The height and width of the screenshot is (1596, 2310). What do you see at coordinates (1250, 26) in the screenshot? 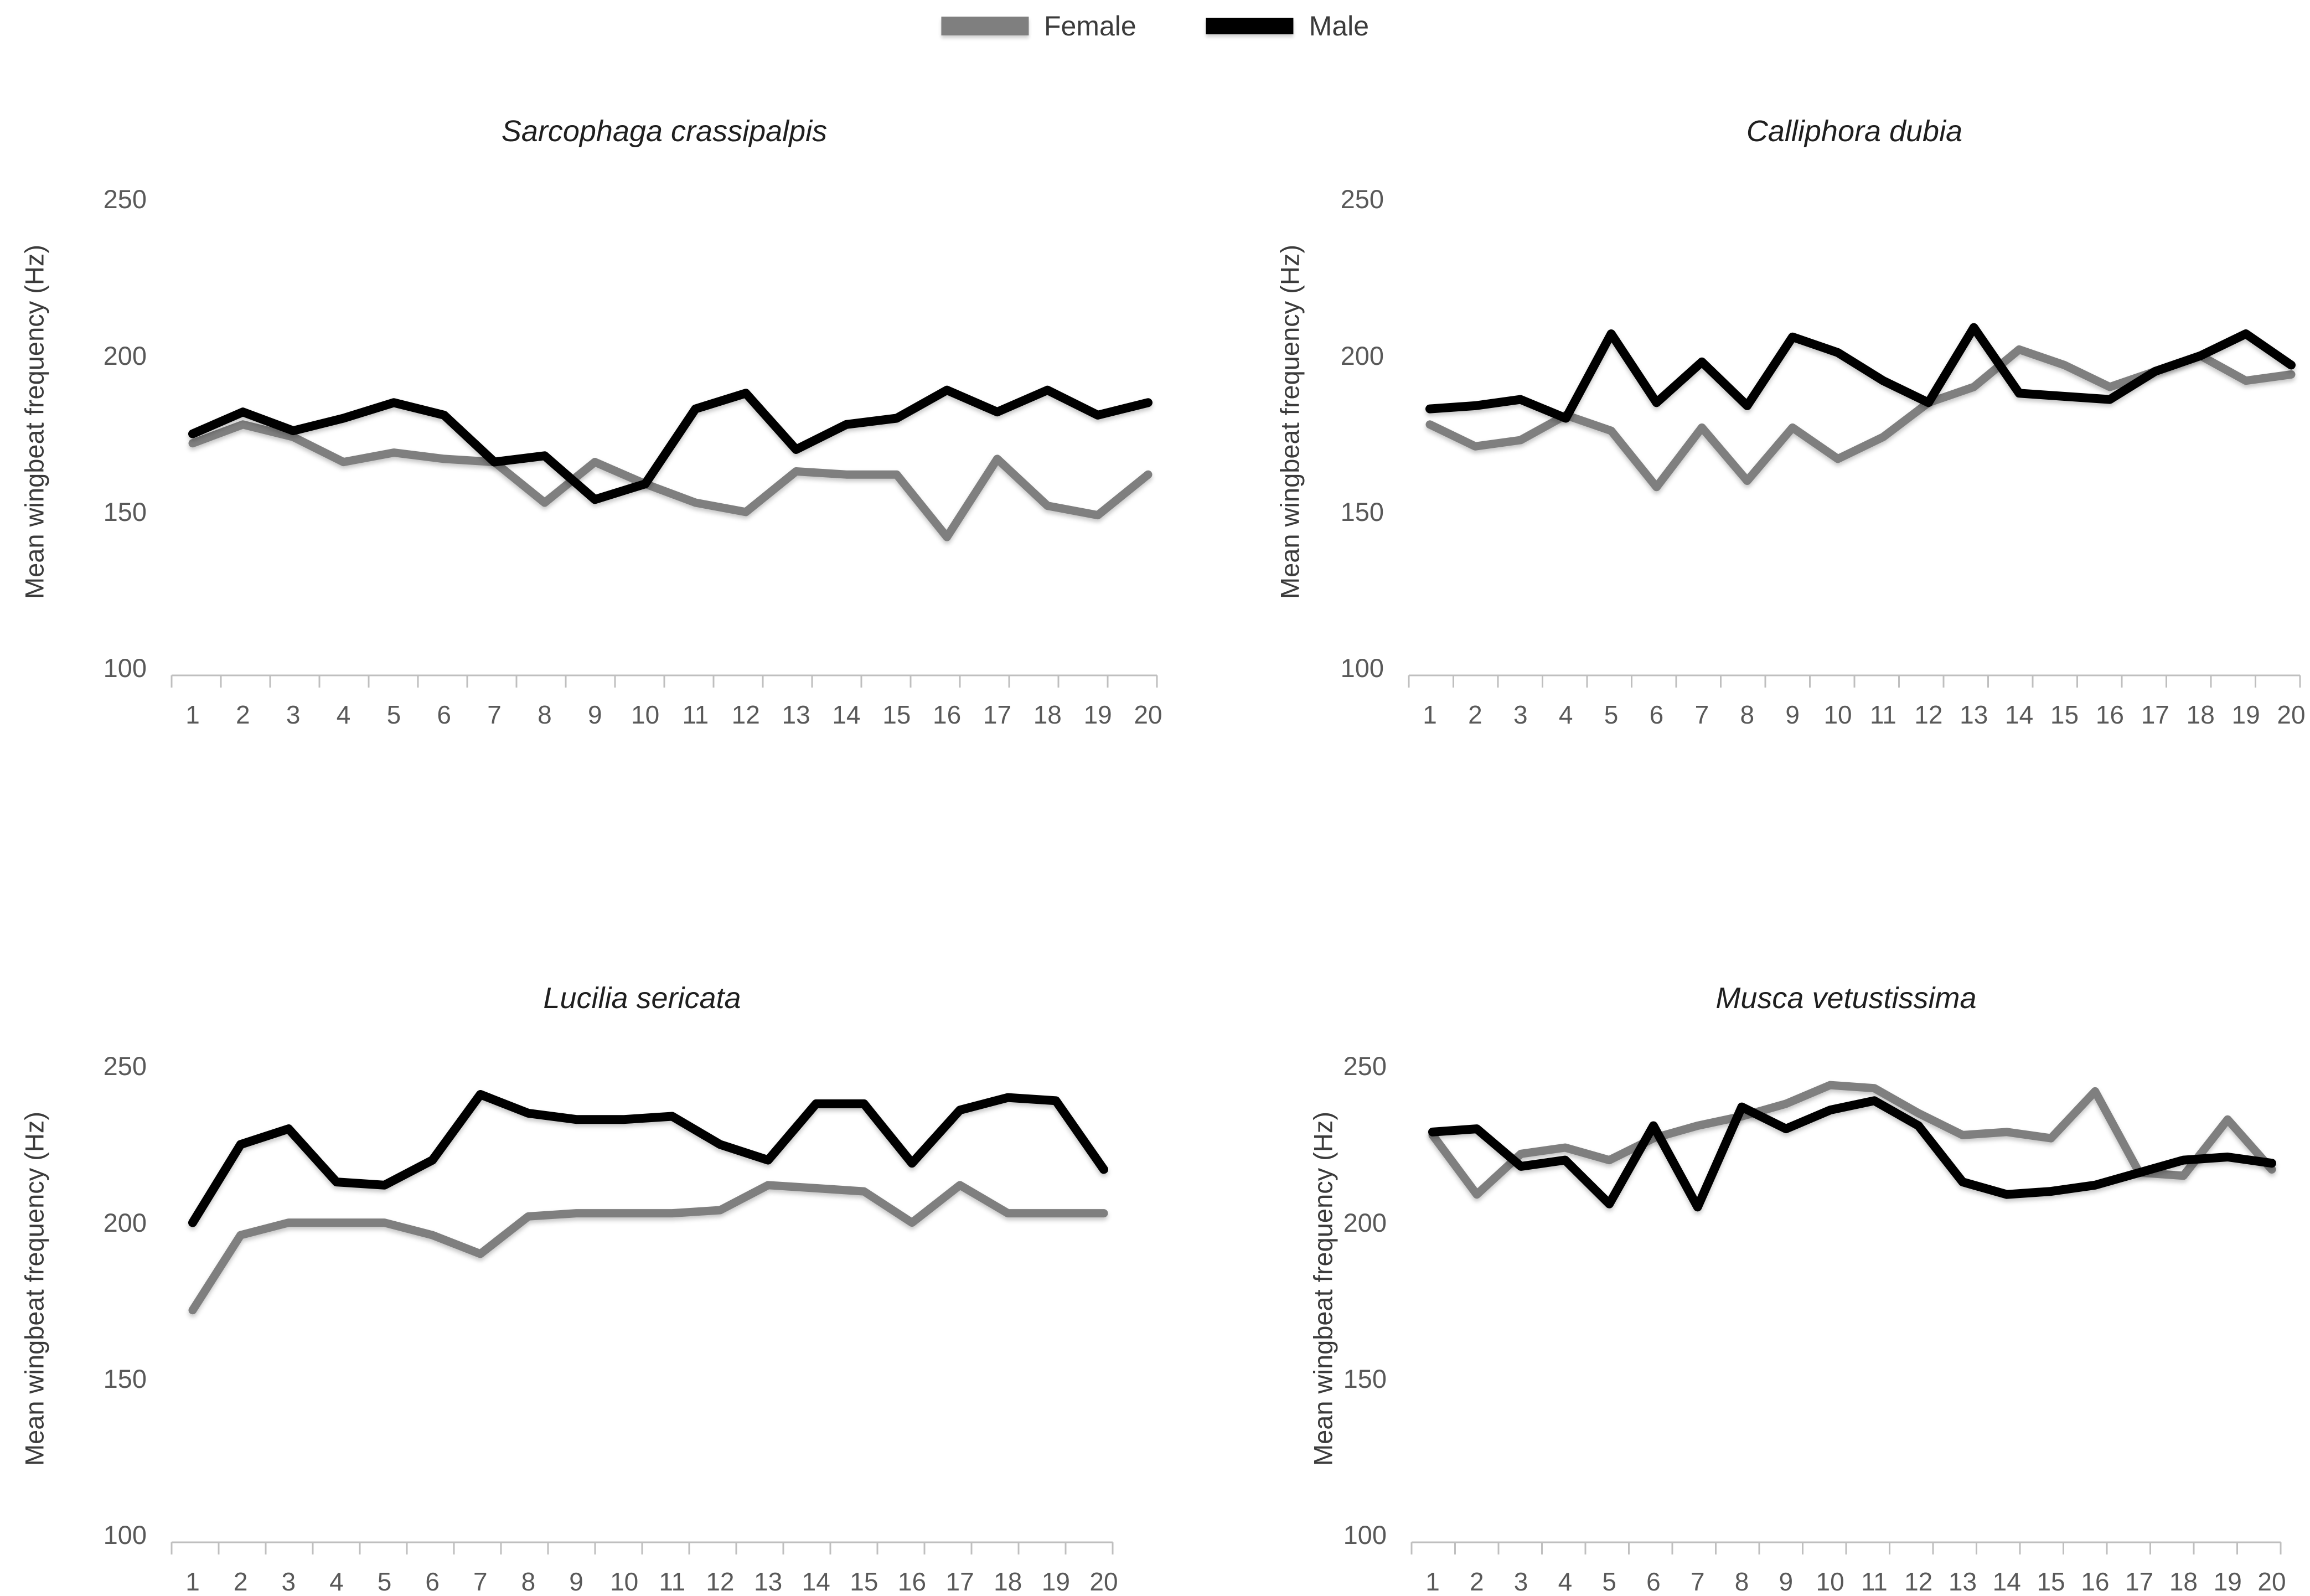
I see `male-line-swatch-icon` at bounding box center [1250, 26].